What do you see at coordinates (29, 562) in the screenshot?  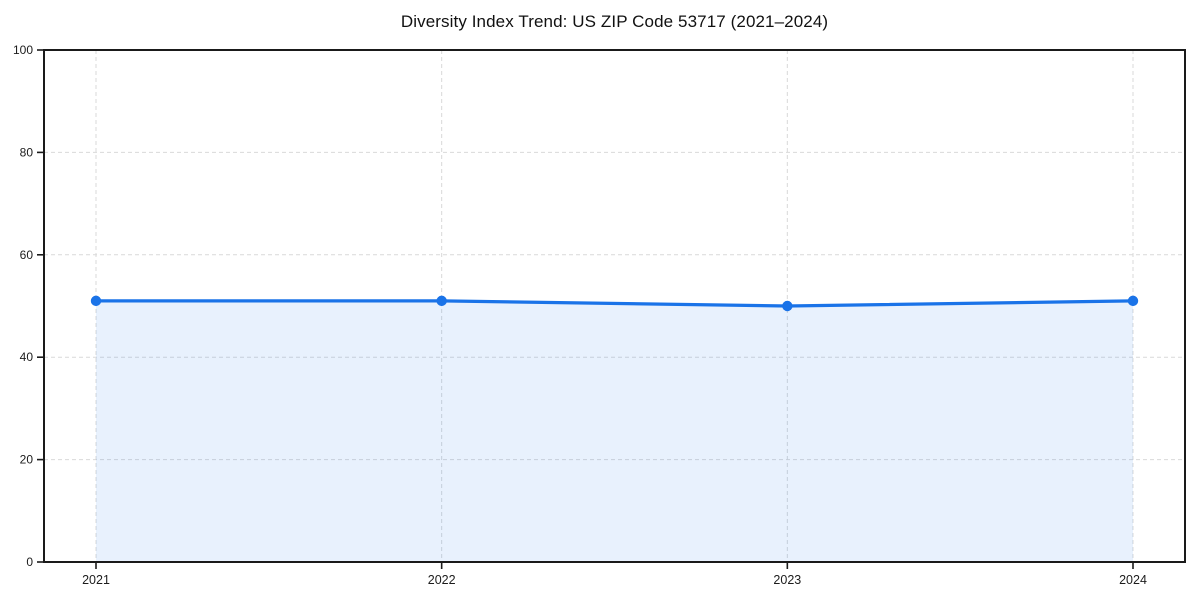 I see `y-tick-label: 0` at bounding box center [29, 562].